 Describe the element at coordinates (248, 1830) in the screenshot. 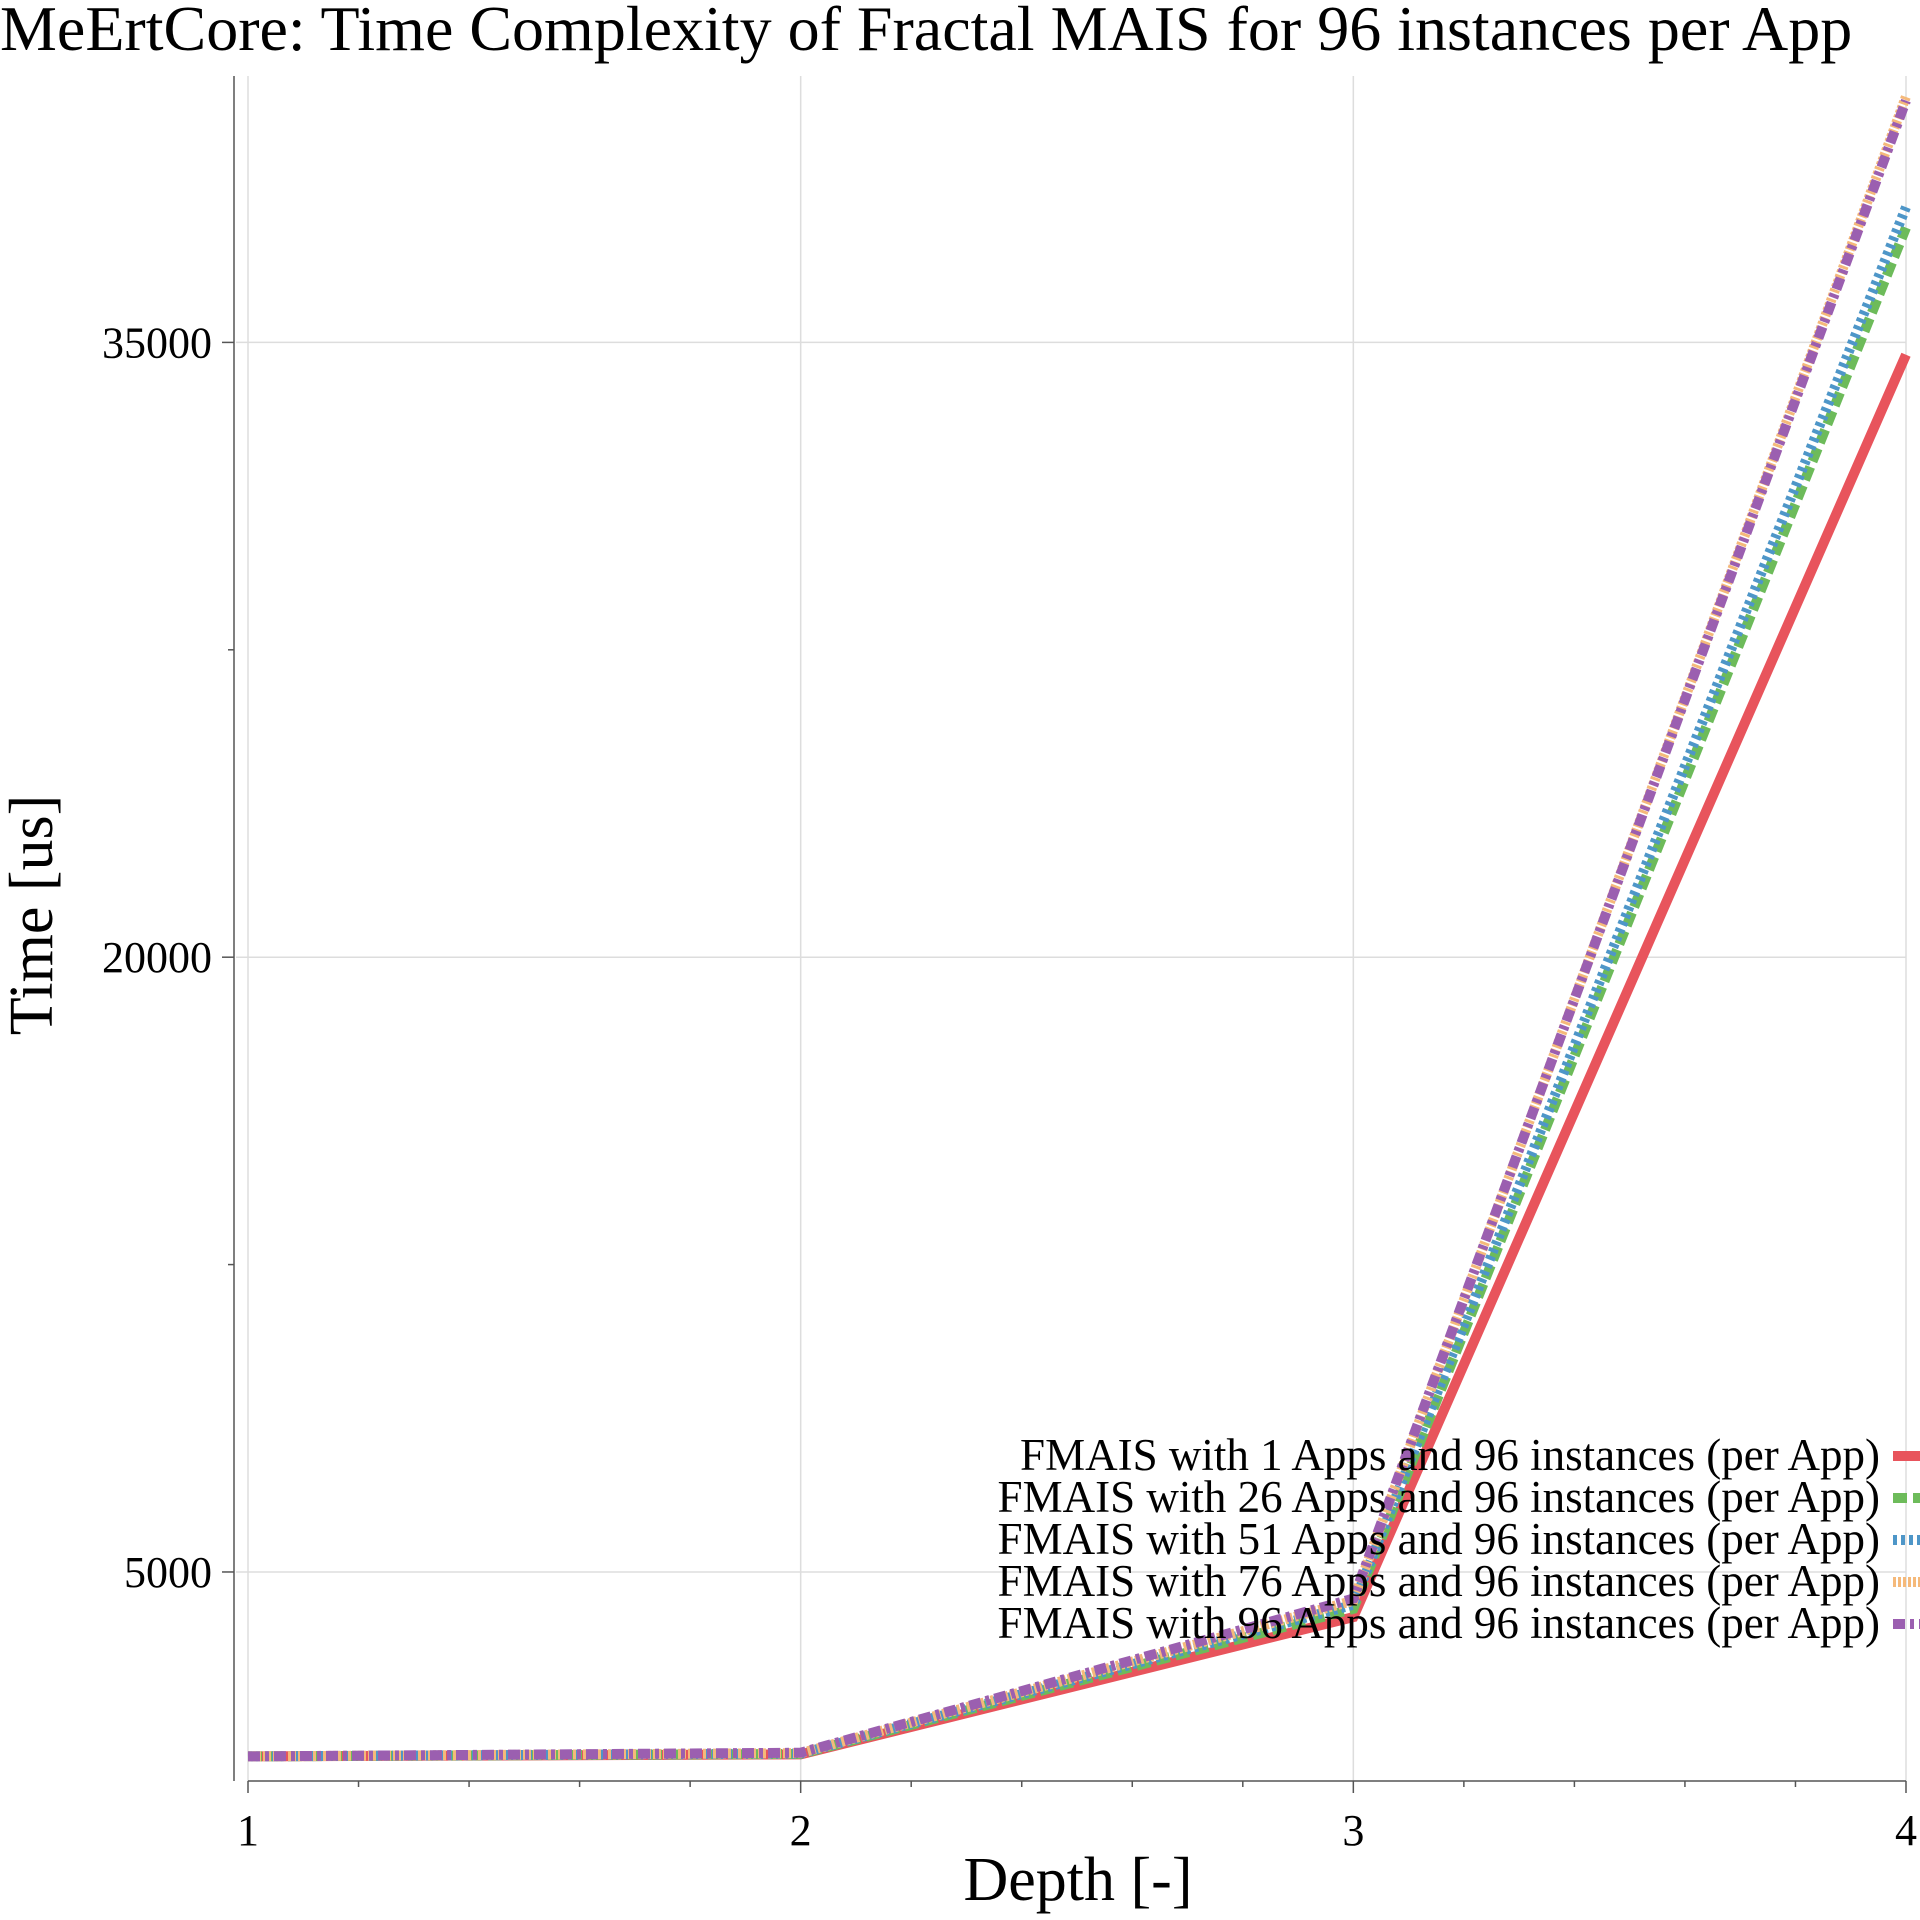

I see `x-tick-label: 1` at that location.